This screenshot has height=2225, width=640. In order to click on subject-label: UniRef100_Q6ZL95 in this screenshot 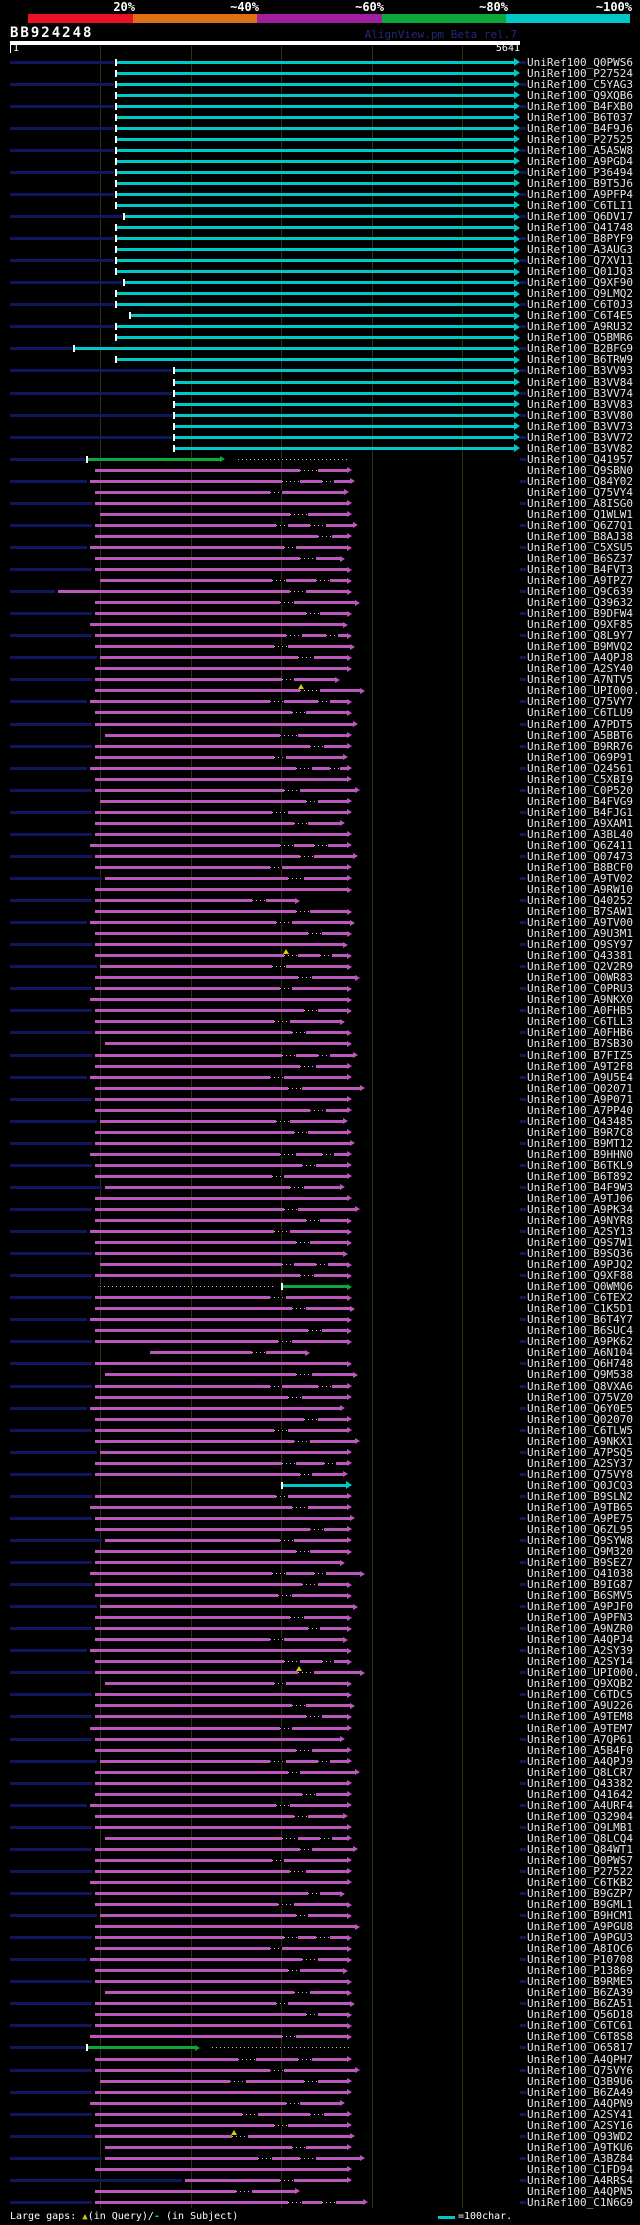, I will do `click(580, 1529)`.